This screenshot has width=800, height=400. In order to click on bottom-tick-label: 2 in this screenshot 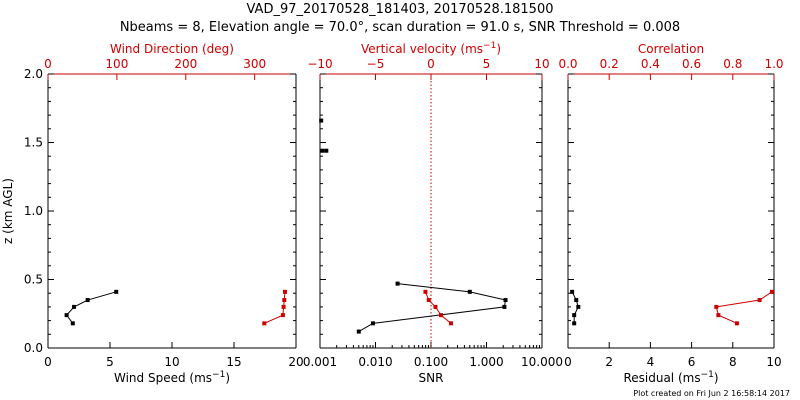, I will do `click(609, 362)`.